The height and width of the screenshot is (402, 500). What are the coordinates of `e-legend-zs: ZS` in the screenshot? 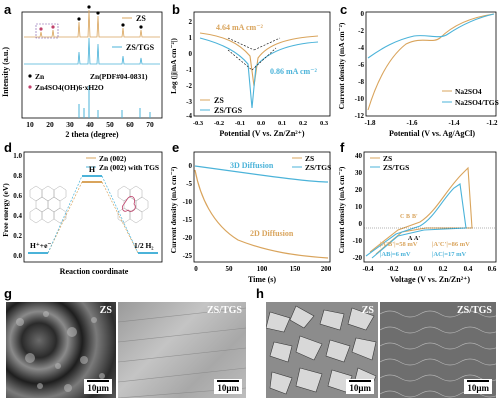 It's located at (309, 158).